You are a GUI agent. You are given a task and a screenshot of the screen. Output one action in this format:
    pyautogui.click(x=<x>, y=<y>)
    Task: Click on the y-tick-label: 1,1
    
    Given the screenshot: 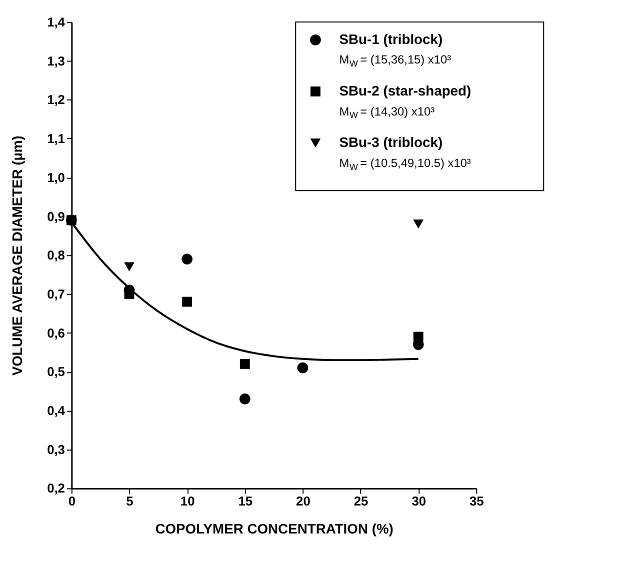 What is the action you would take?
    pyautogui.click(x=56, y=138)
    